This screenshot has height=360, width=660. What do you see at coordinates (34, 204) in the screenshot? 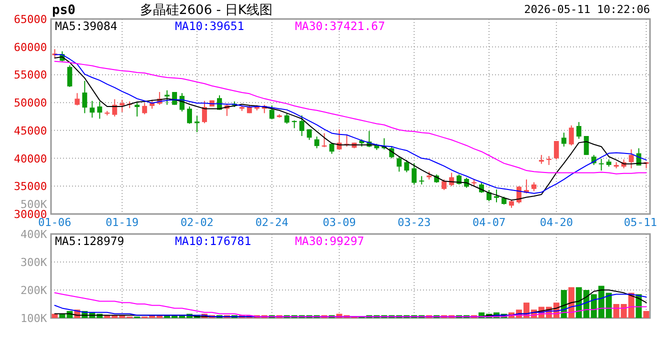
I see `text: 500K` at bounding box center [34, 204].